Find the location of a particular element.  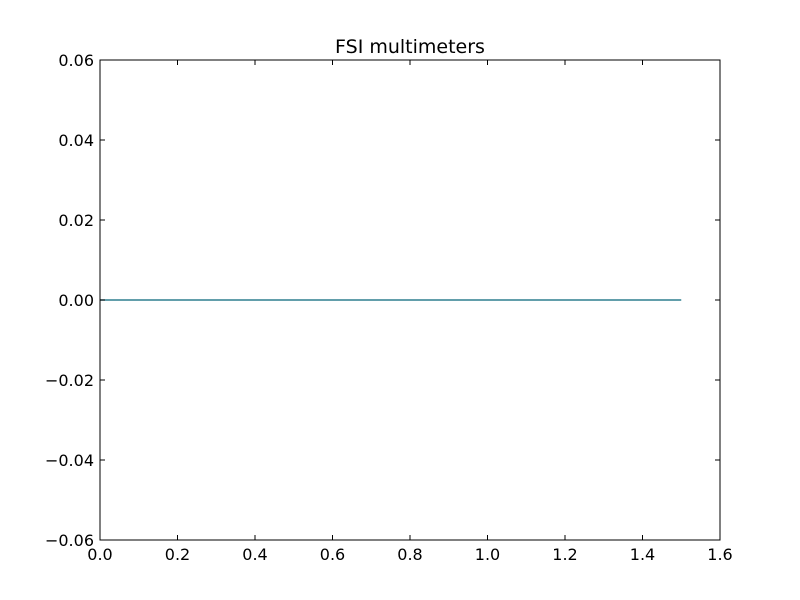

x-tick-label: 0.0 is located at coordinates (99, 554).